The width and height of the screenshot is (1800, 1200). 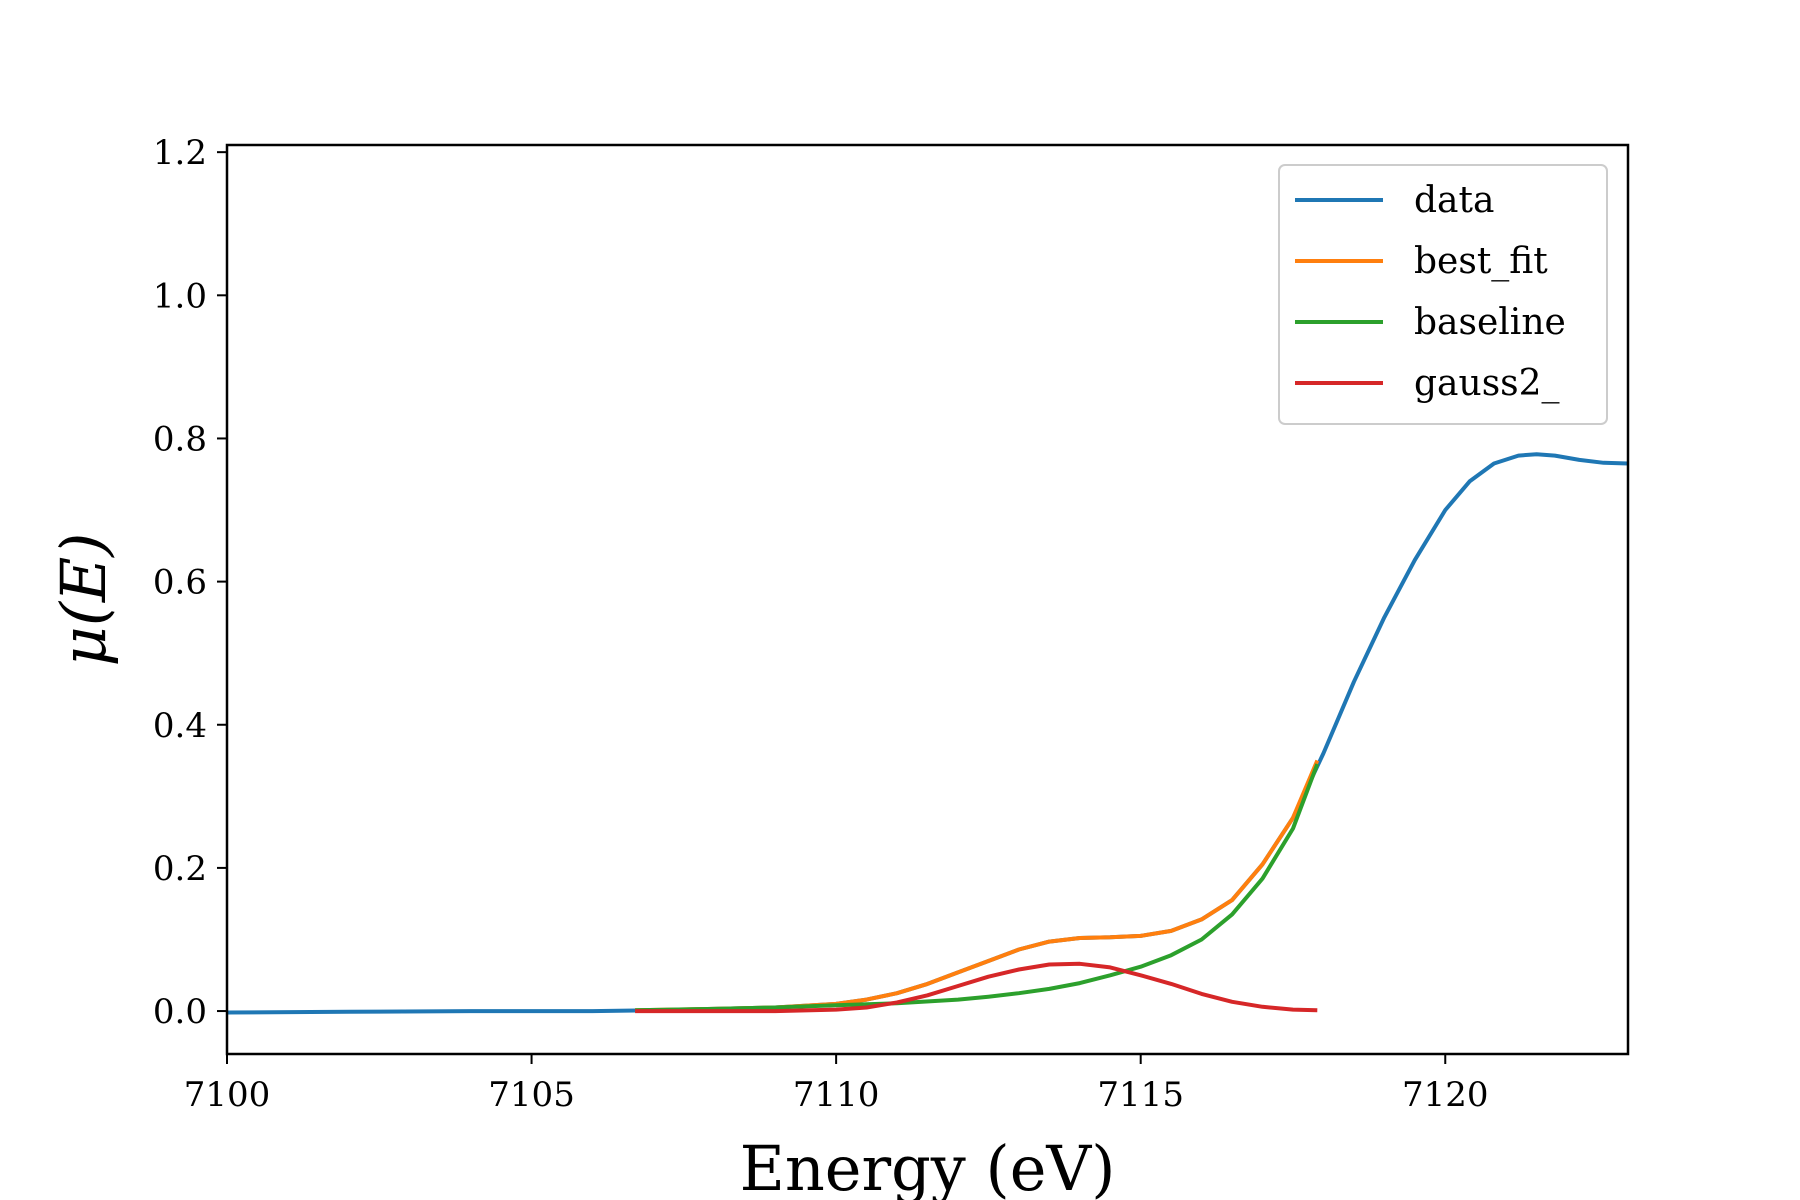 I want to click on y-tick-label: 0.6, so click(x=180, y=583).